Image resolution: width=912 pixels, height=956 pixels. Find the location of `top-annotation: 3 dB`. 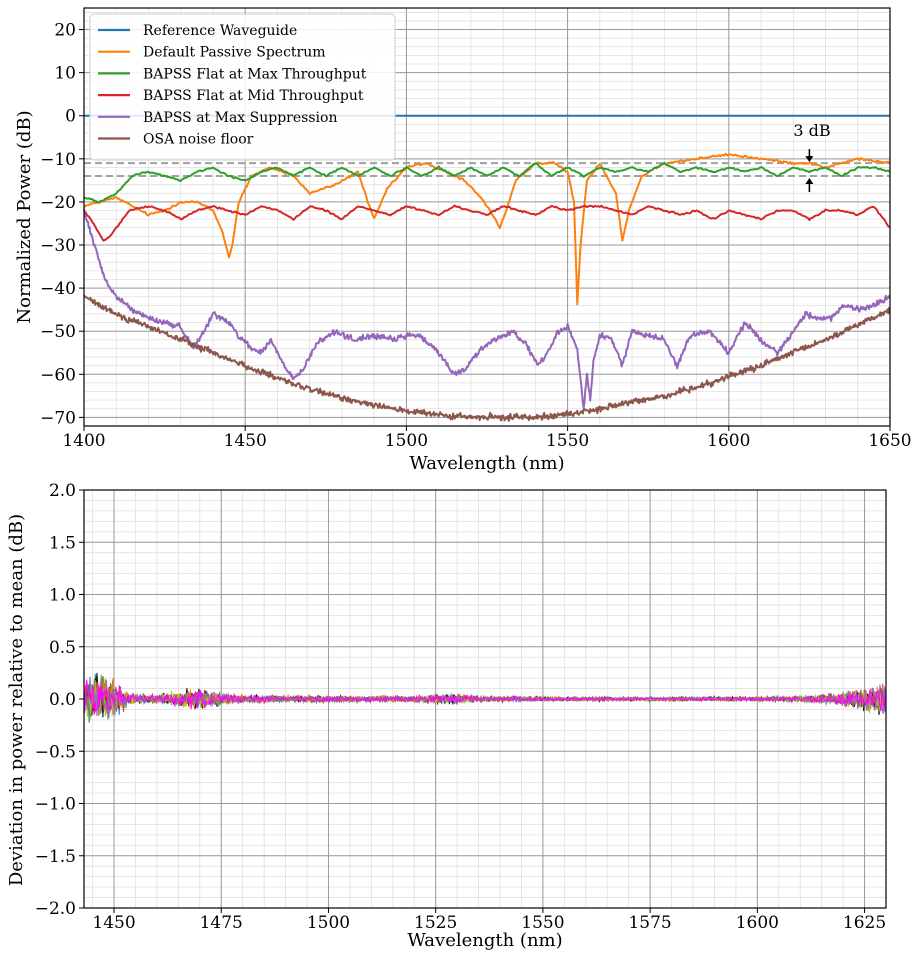

top-annotation: 3 dB is located at coordinates (812, 157).